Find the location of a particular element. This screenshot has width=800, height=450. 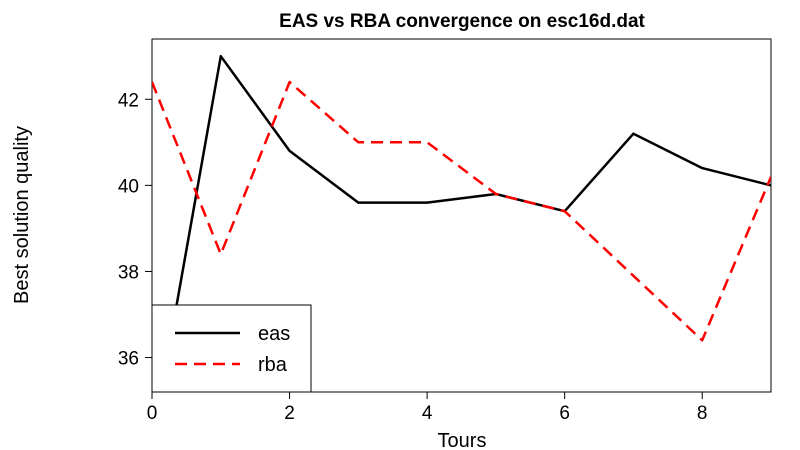

x-tick-label: 6 is located at coordinates (564, 413).